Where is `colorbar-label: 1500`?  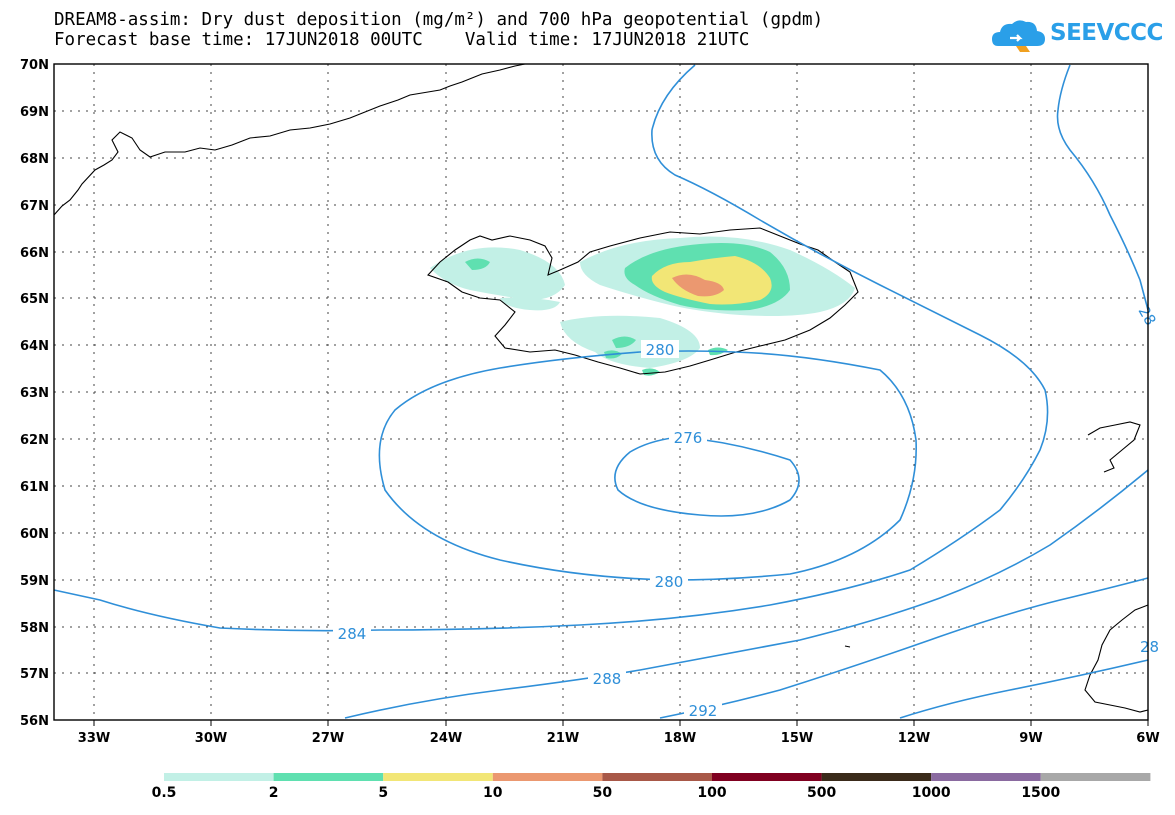 colorbar-label: 1500 is located at coordinates (1040, 793).